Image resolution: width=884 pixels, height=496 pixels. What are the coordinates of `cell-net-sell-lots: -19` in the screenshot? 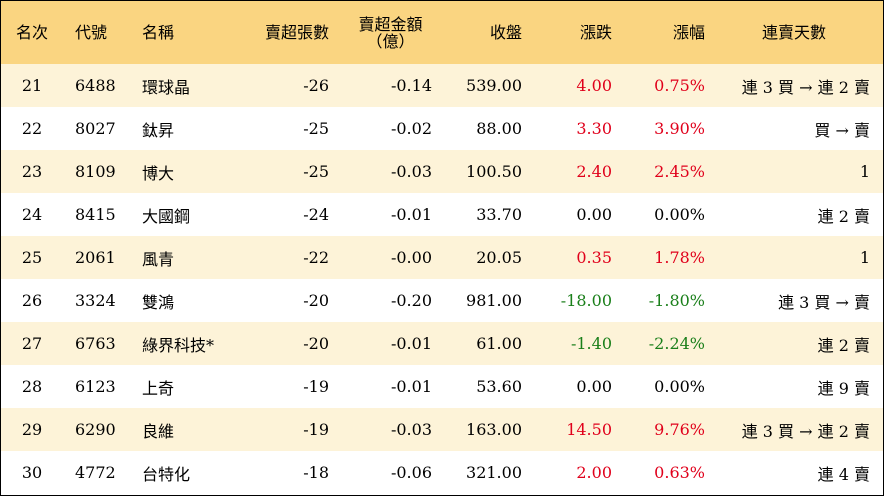 It's located at (316, 386).